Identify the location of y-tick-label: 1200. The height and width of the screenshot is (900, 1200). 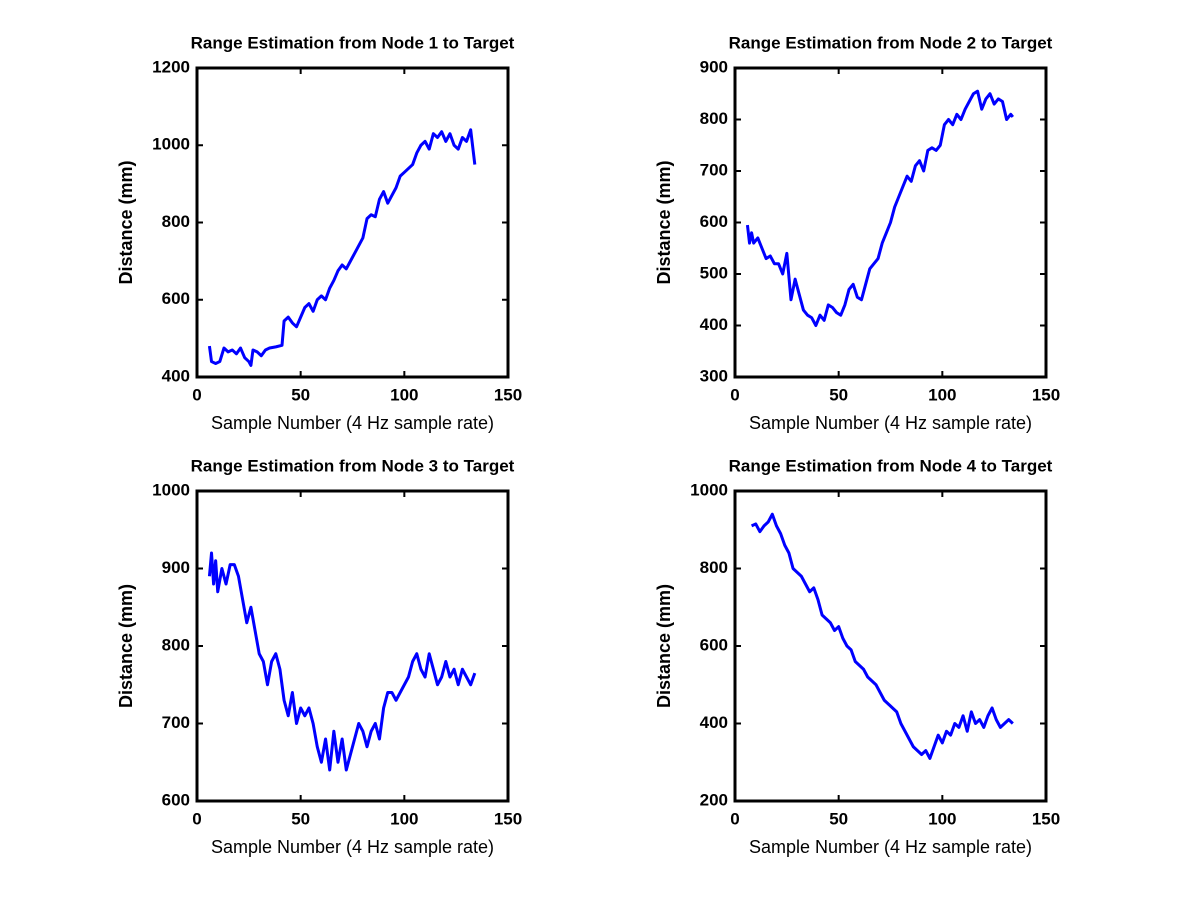
(171, 66).